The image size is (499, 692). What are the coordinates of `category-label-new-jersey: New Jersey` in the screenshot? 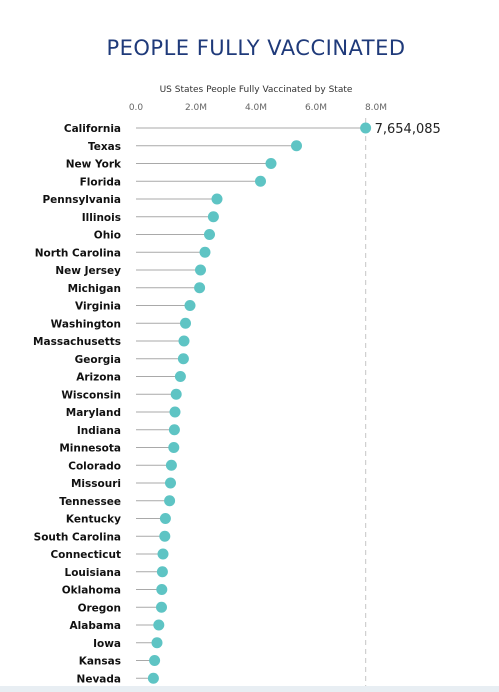 It's located at (88, 271).